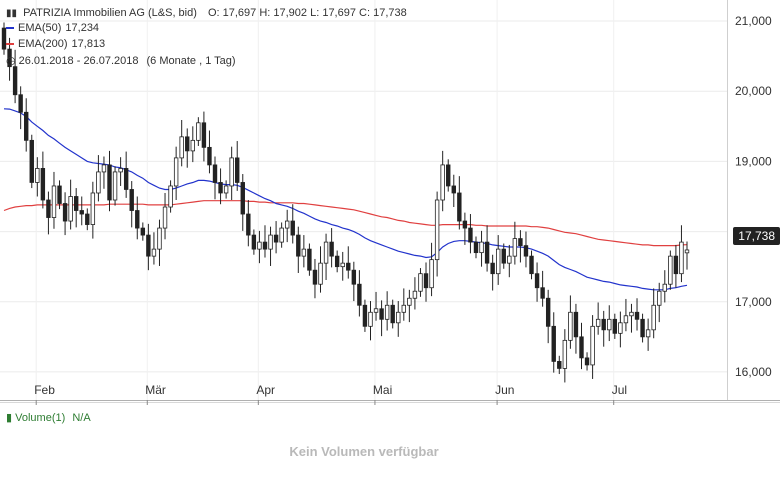  What do you see at coordinates (10, 28) in the screenshot?
I see `ema50-swatch` at bounding box center [10, 28].